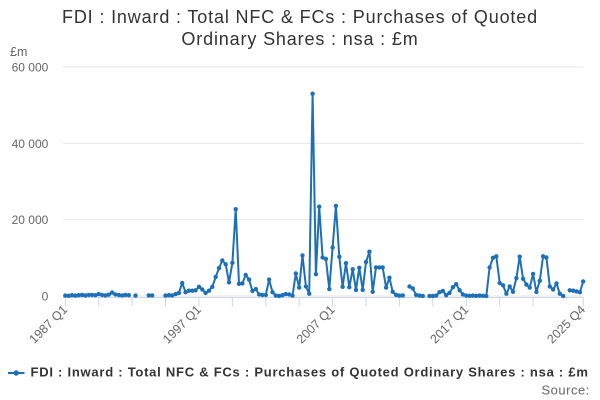 The image size is (600, 400). Describe the element at coordinates (18, 52) in the screenshot. I see `svg-text: £m` at that location.